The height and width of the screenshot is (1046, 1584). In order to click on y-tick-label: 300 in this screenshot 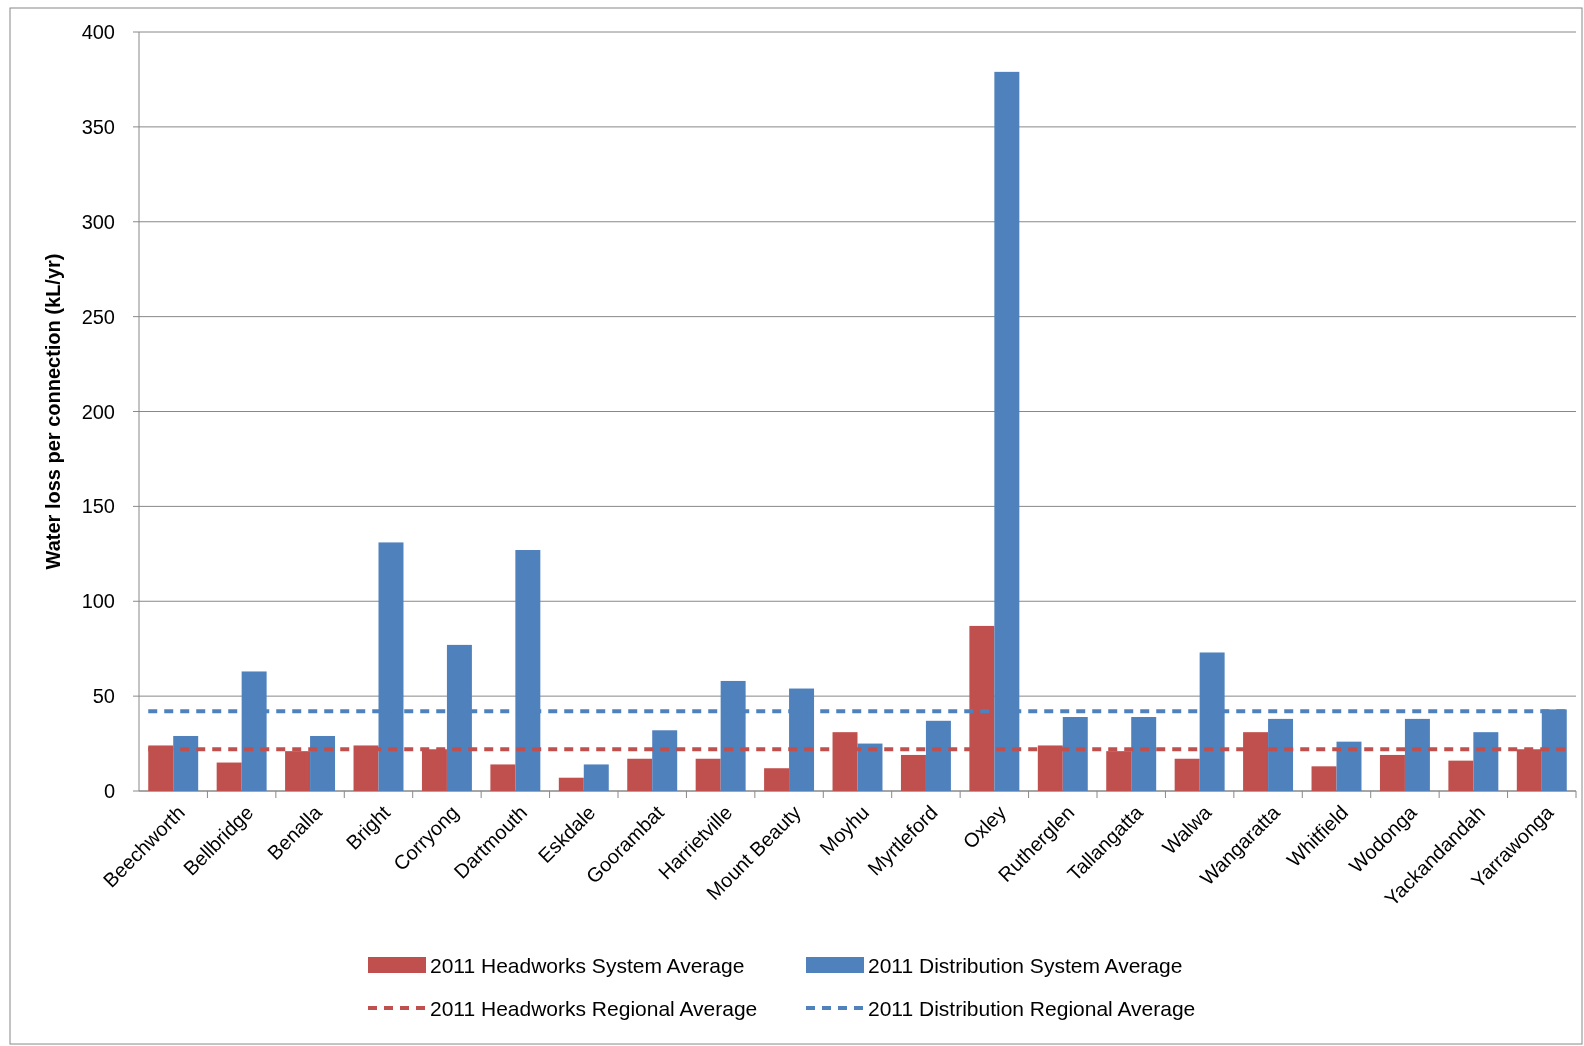, I will do `click(98, 221)`.